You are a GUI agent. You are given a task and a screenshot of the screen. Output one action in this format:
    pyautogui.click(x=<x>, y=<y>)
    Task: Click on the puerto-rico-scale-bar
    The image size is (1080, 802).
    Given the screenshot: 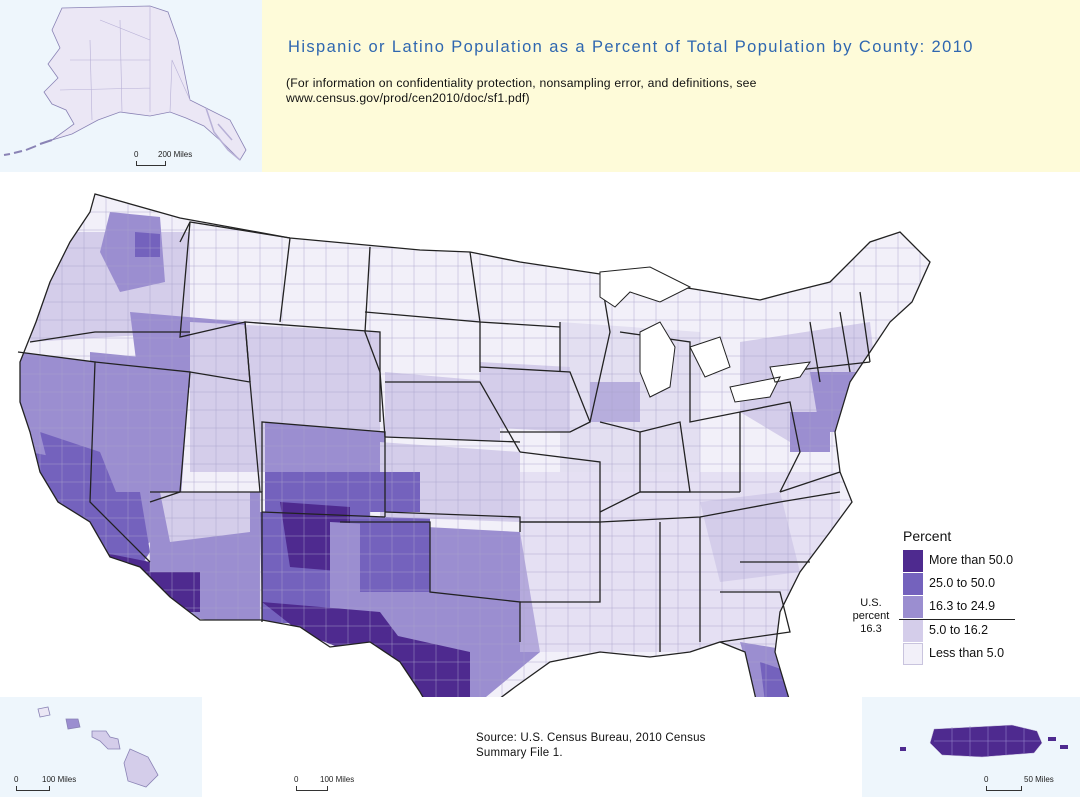 What is the action you would take?
    pyautogui.click(x=1004, y=788)
    